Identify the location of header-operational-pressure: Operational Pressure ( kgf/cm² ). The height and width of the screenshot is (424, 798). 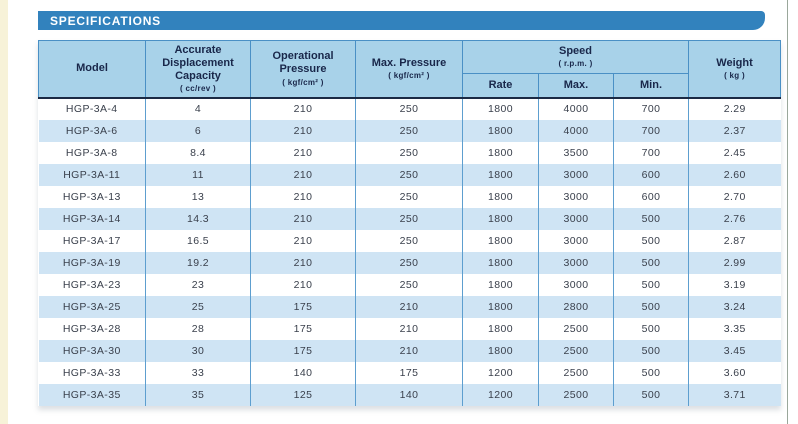
(303, 69).